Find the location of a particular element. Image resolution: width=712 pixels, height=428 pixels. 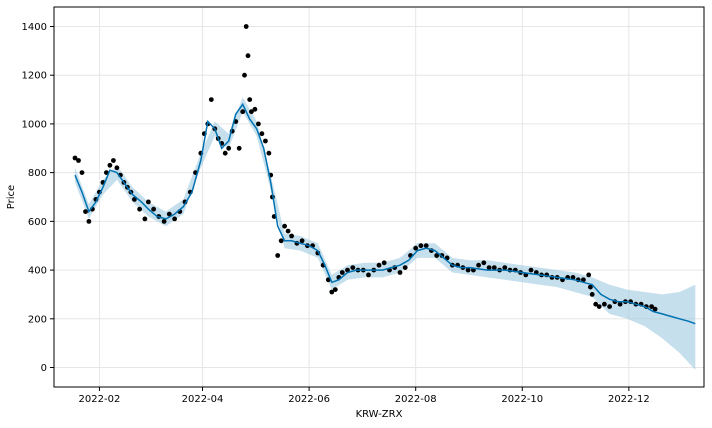

y-tick-label: 1000 is located at coordinates (34, 124).